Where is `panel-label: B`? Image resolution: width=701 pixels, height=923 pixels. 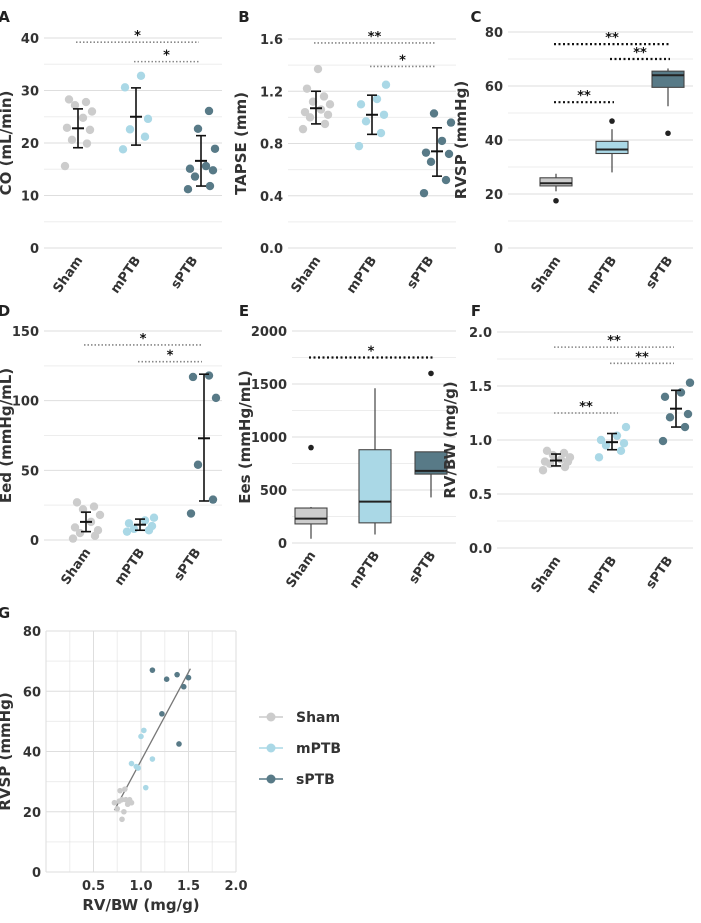
panel-label: B is located at coordinates (243, 17).